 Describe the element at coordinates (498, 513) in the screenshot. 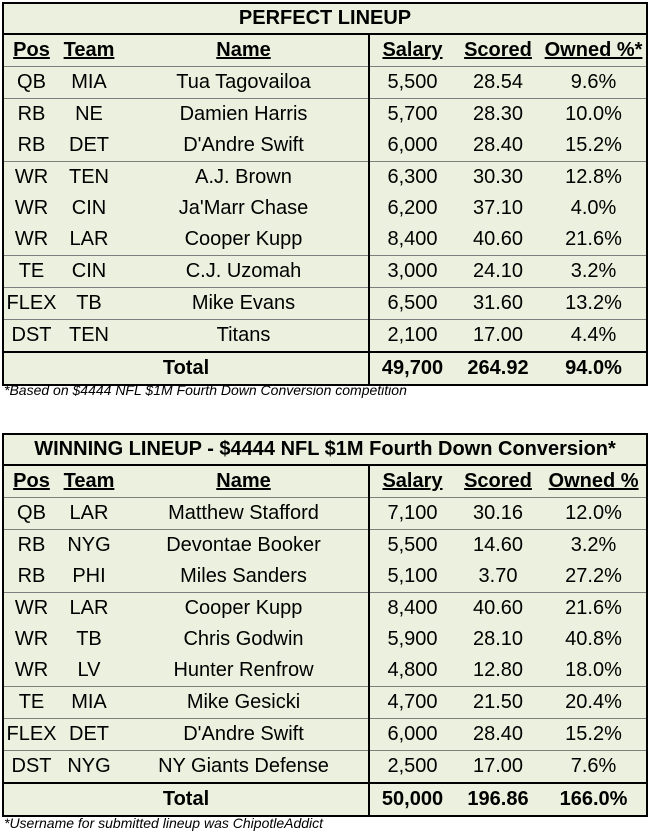

I see `cell-scored: 30.16` at that location.